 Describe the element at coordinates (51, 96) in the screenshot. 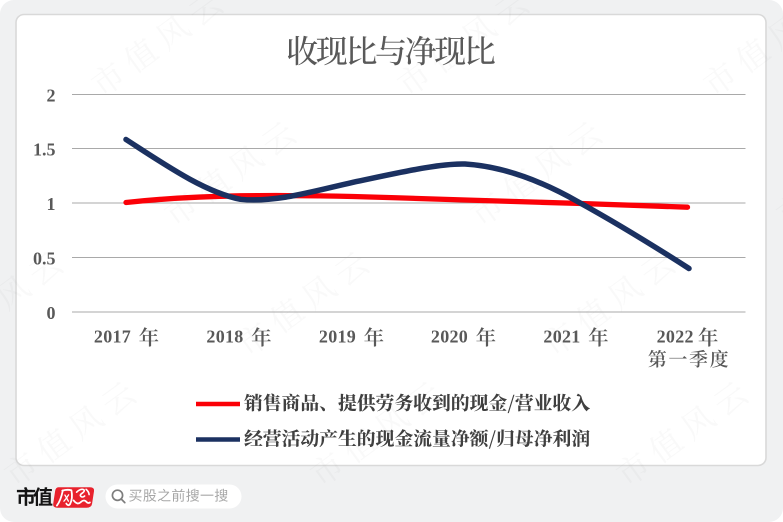

I see `svg-text: 2` at that location.